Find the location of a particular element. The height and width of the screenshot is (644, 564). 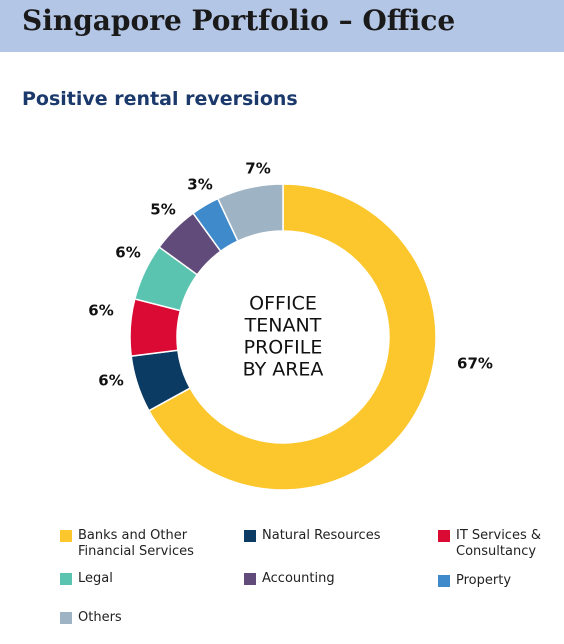

legend-item: Legal is located at coordinates (150, 588).